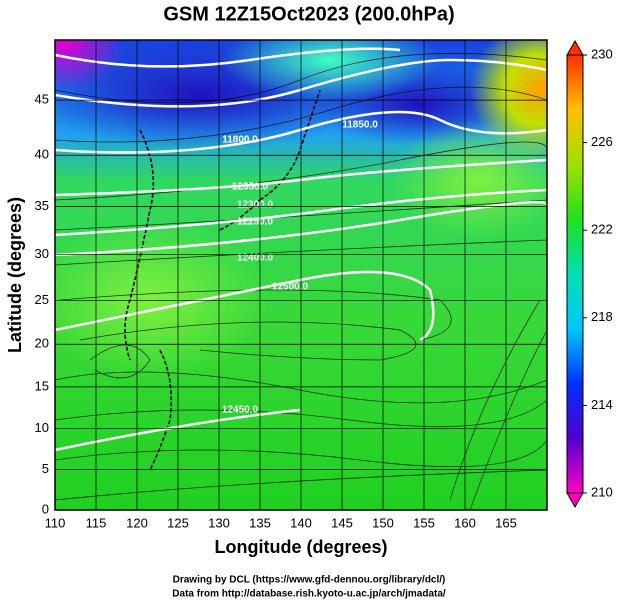 The width and height of the screenshot is (619, 610). Describe the element at coordinates (15, 275) in the screenshot. I see `y-axis-label: Latitude (degrees)` at that location.